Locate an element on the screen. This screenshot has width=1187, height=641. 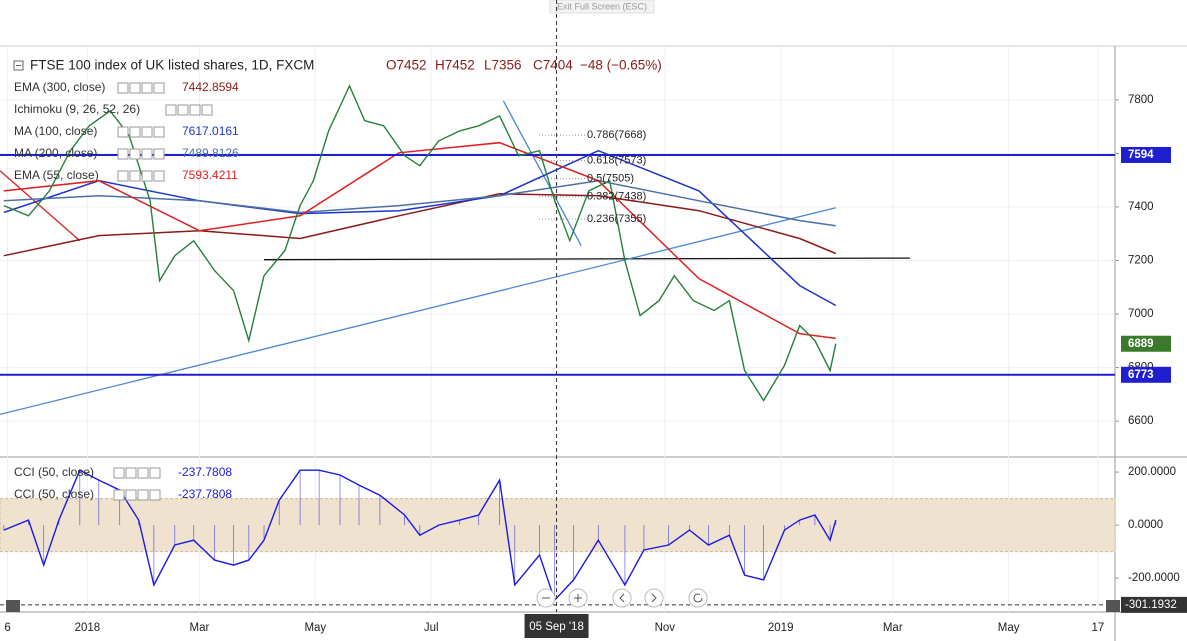
y-tick-label: 7000 is located at coordinates (1141, 314).